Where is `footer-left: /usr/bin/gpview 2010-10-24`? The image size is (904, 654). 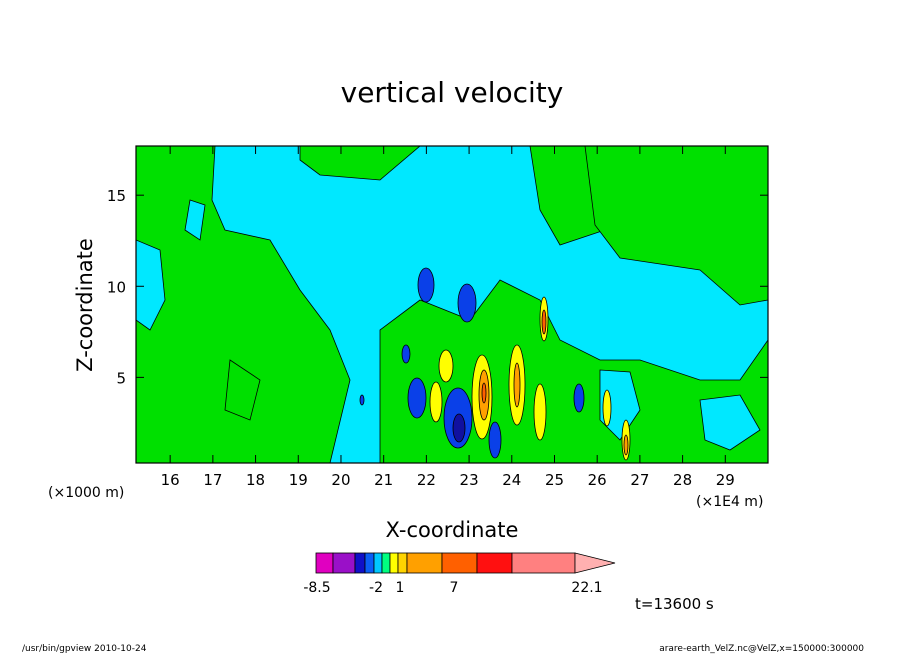
footer-left: /usr/bin/gpview 2010-10-24 is located at coordinates (84, 649).